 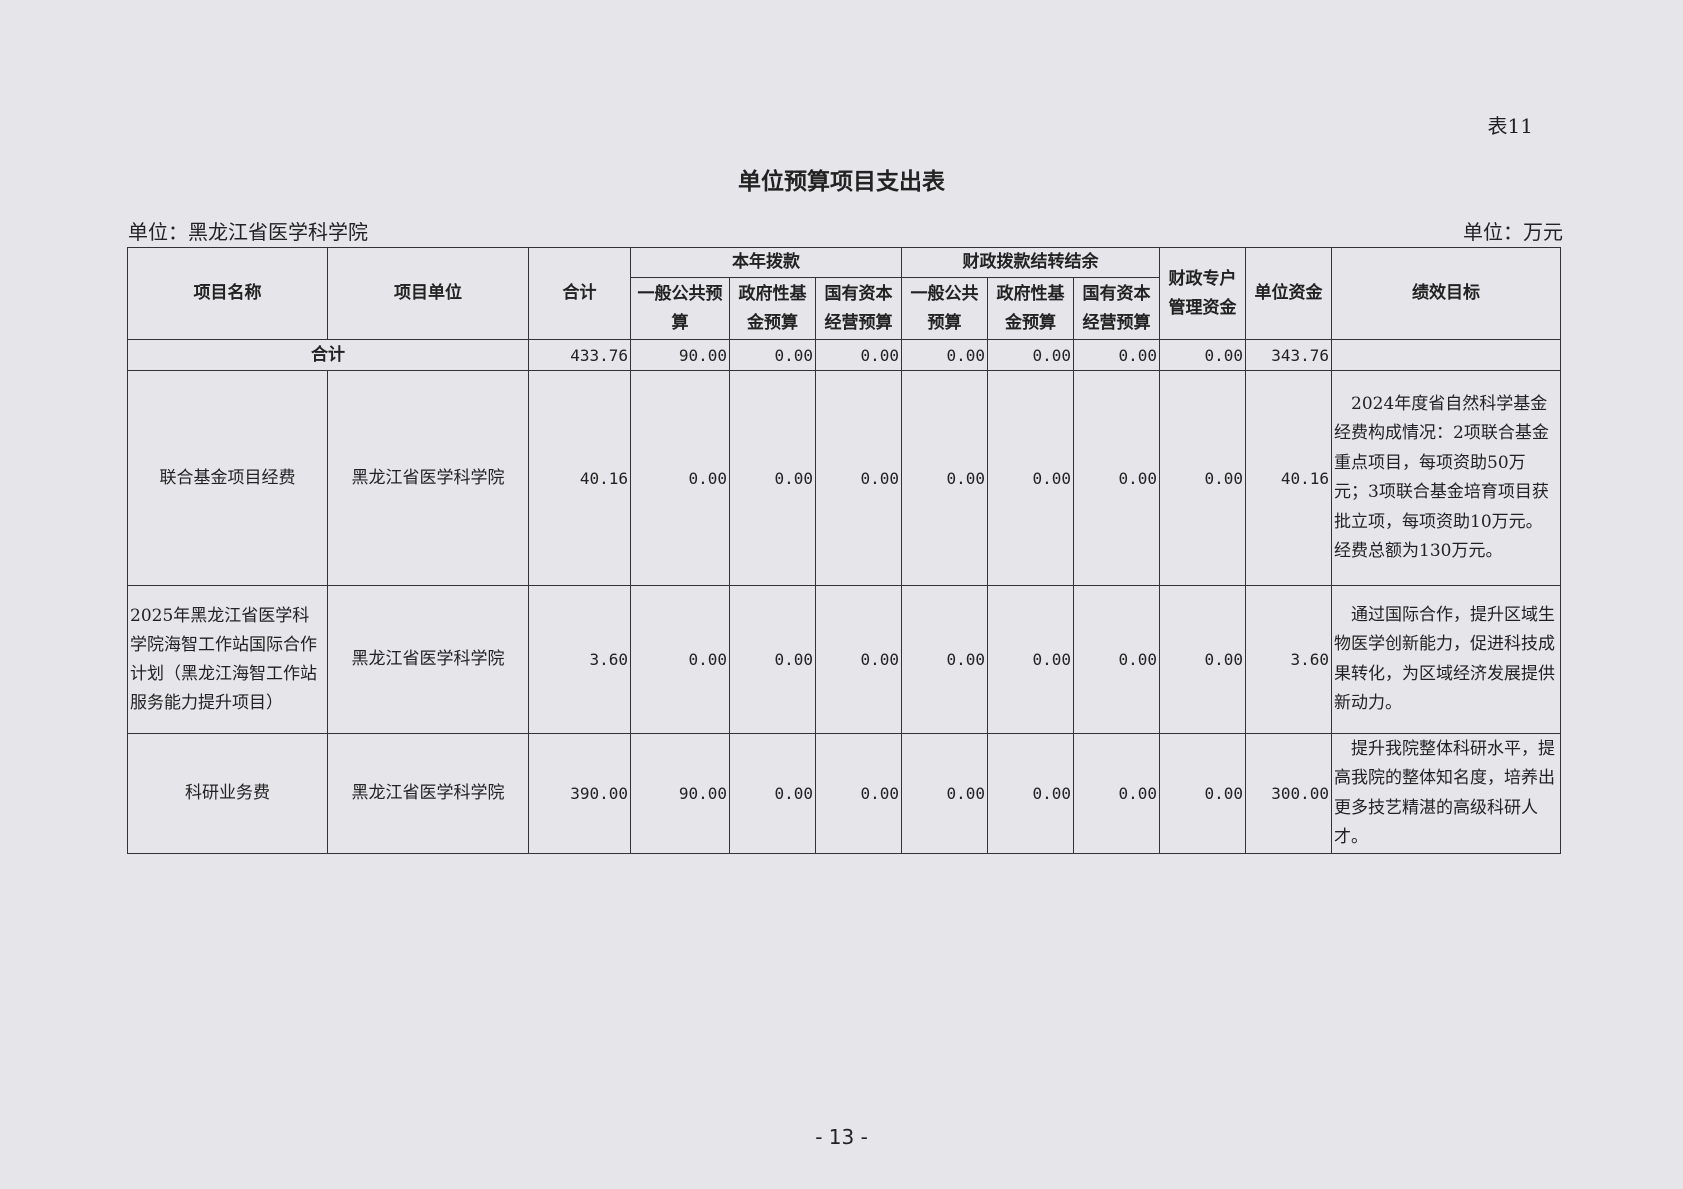 What do you see at coordinates (579, 793) in the screenshot?
I see `cell: 390.00` at bounding box center [579, 793].